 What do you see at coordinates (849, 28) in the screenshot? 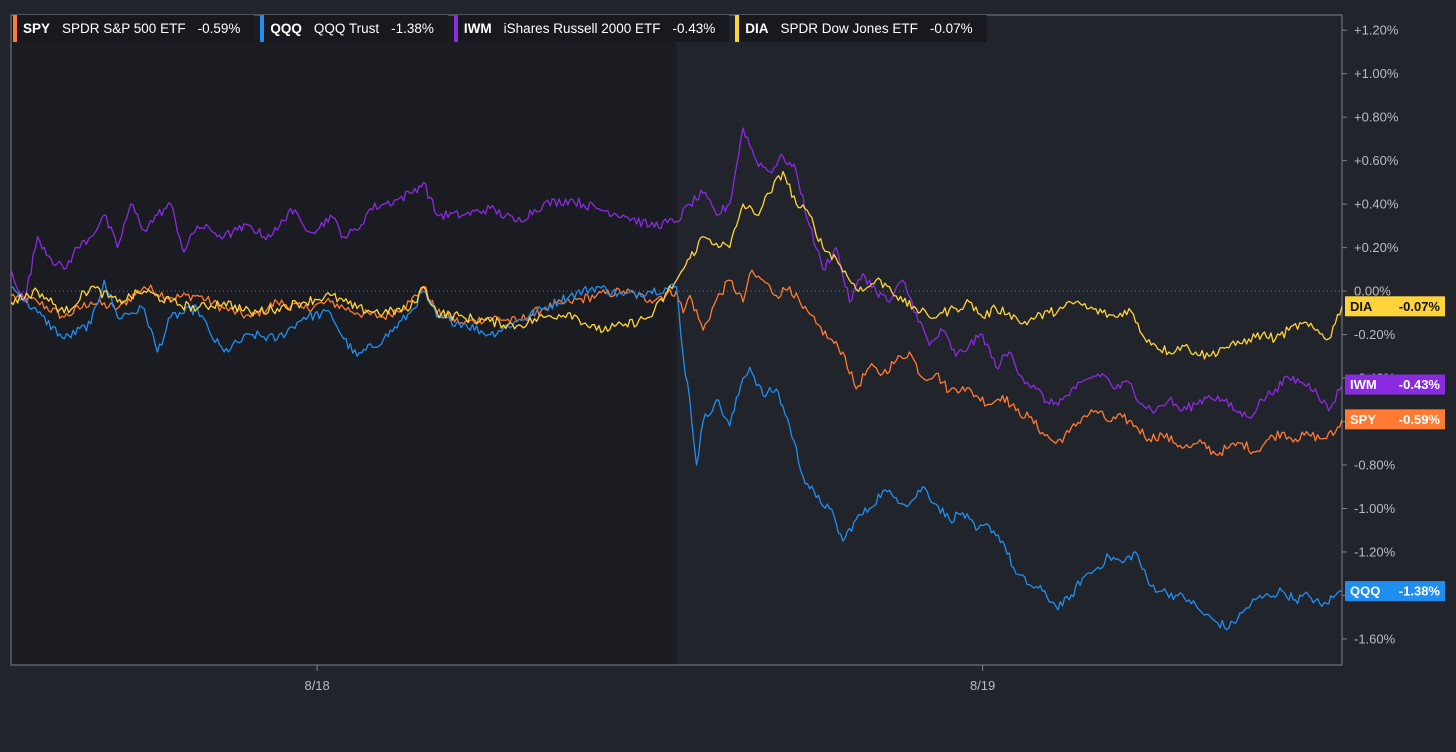
I see `legend-name: SPDR Dow Jones ETF` at bounding box center [849, 28].